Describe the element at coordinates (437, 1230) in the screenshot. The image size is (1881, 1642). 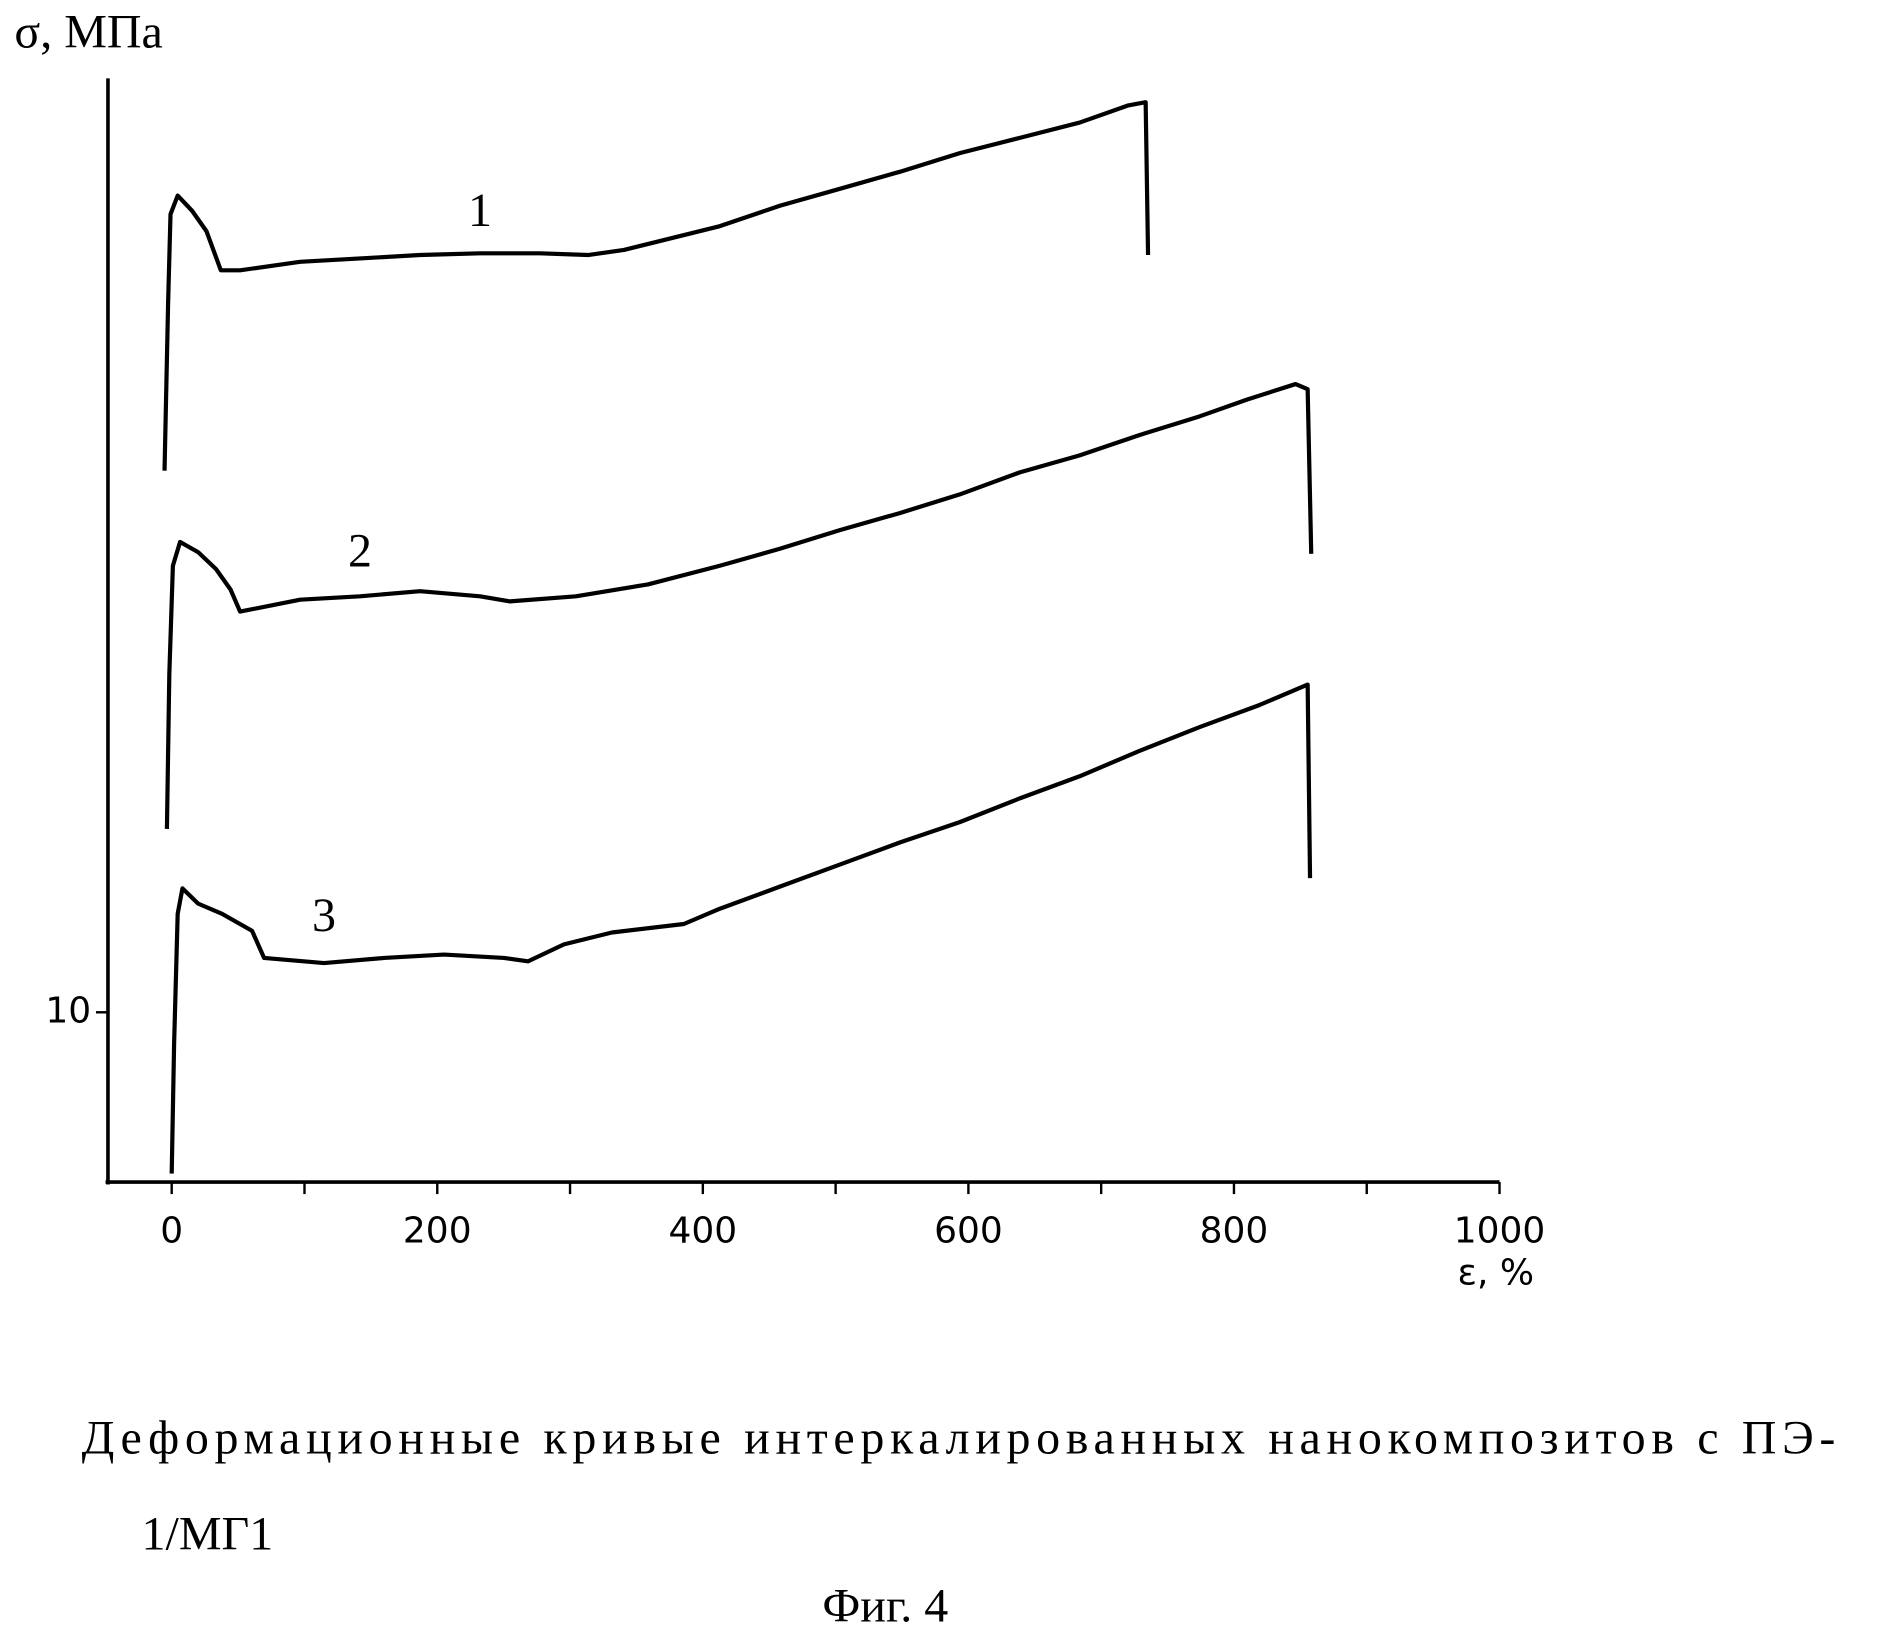
I see `x-tick-label: 200` at that location.